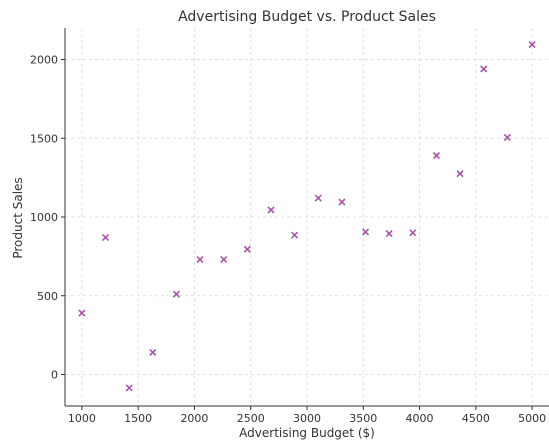  I want to click on x-tick-label: 4000, so click(420, 418).